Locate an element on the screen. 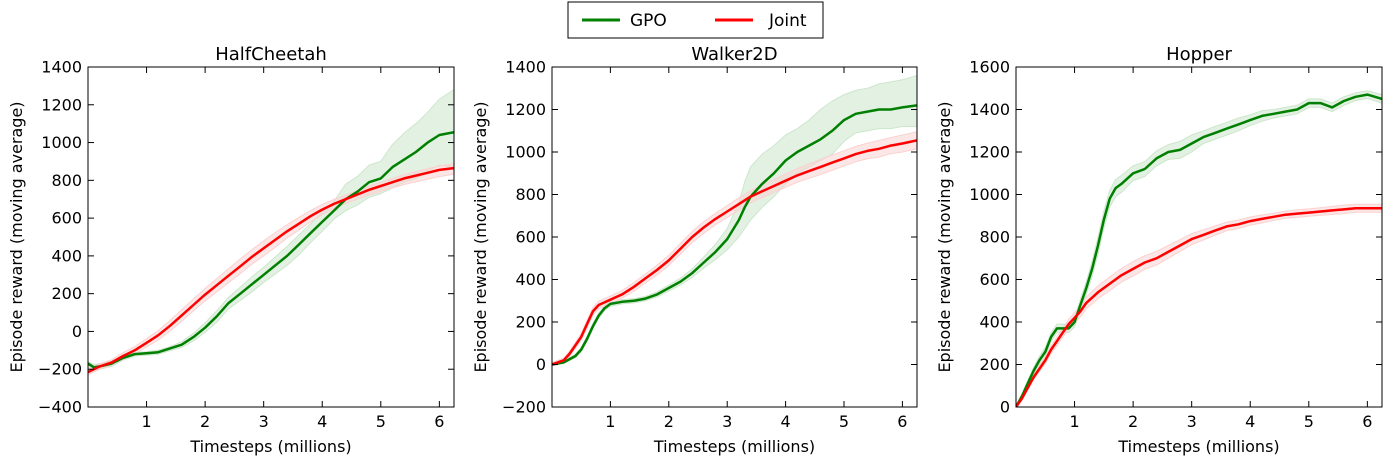 The image size is (1394, 460). chart-title: Walker2D is located at coordinates (734, 54).